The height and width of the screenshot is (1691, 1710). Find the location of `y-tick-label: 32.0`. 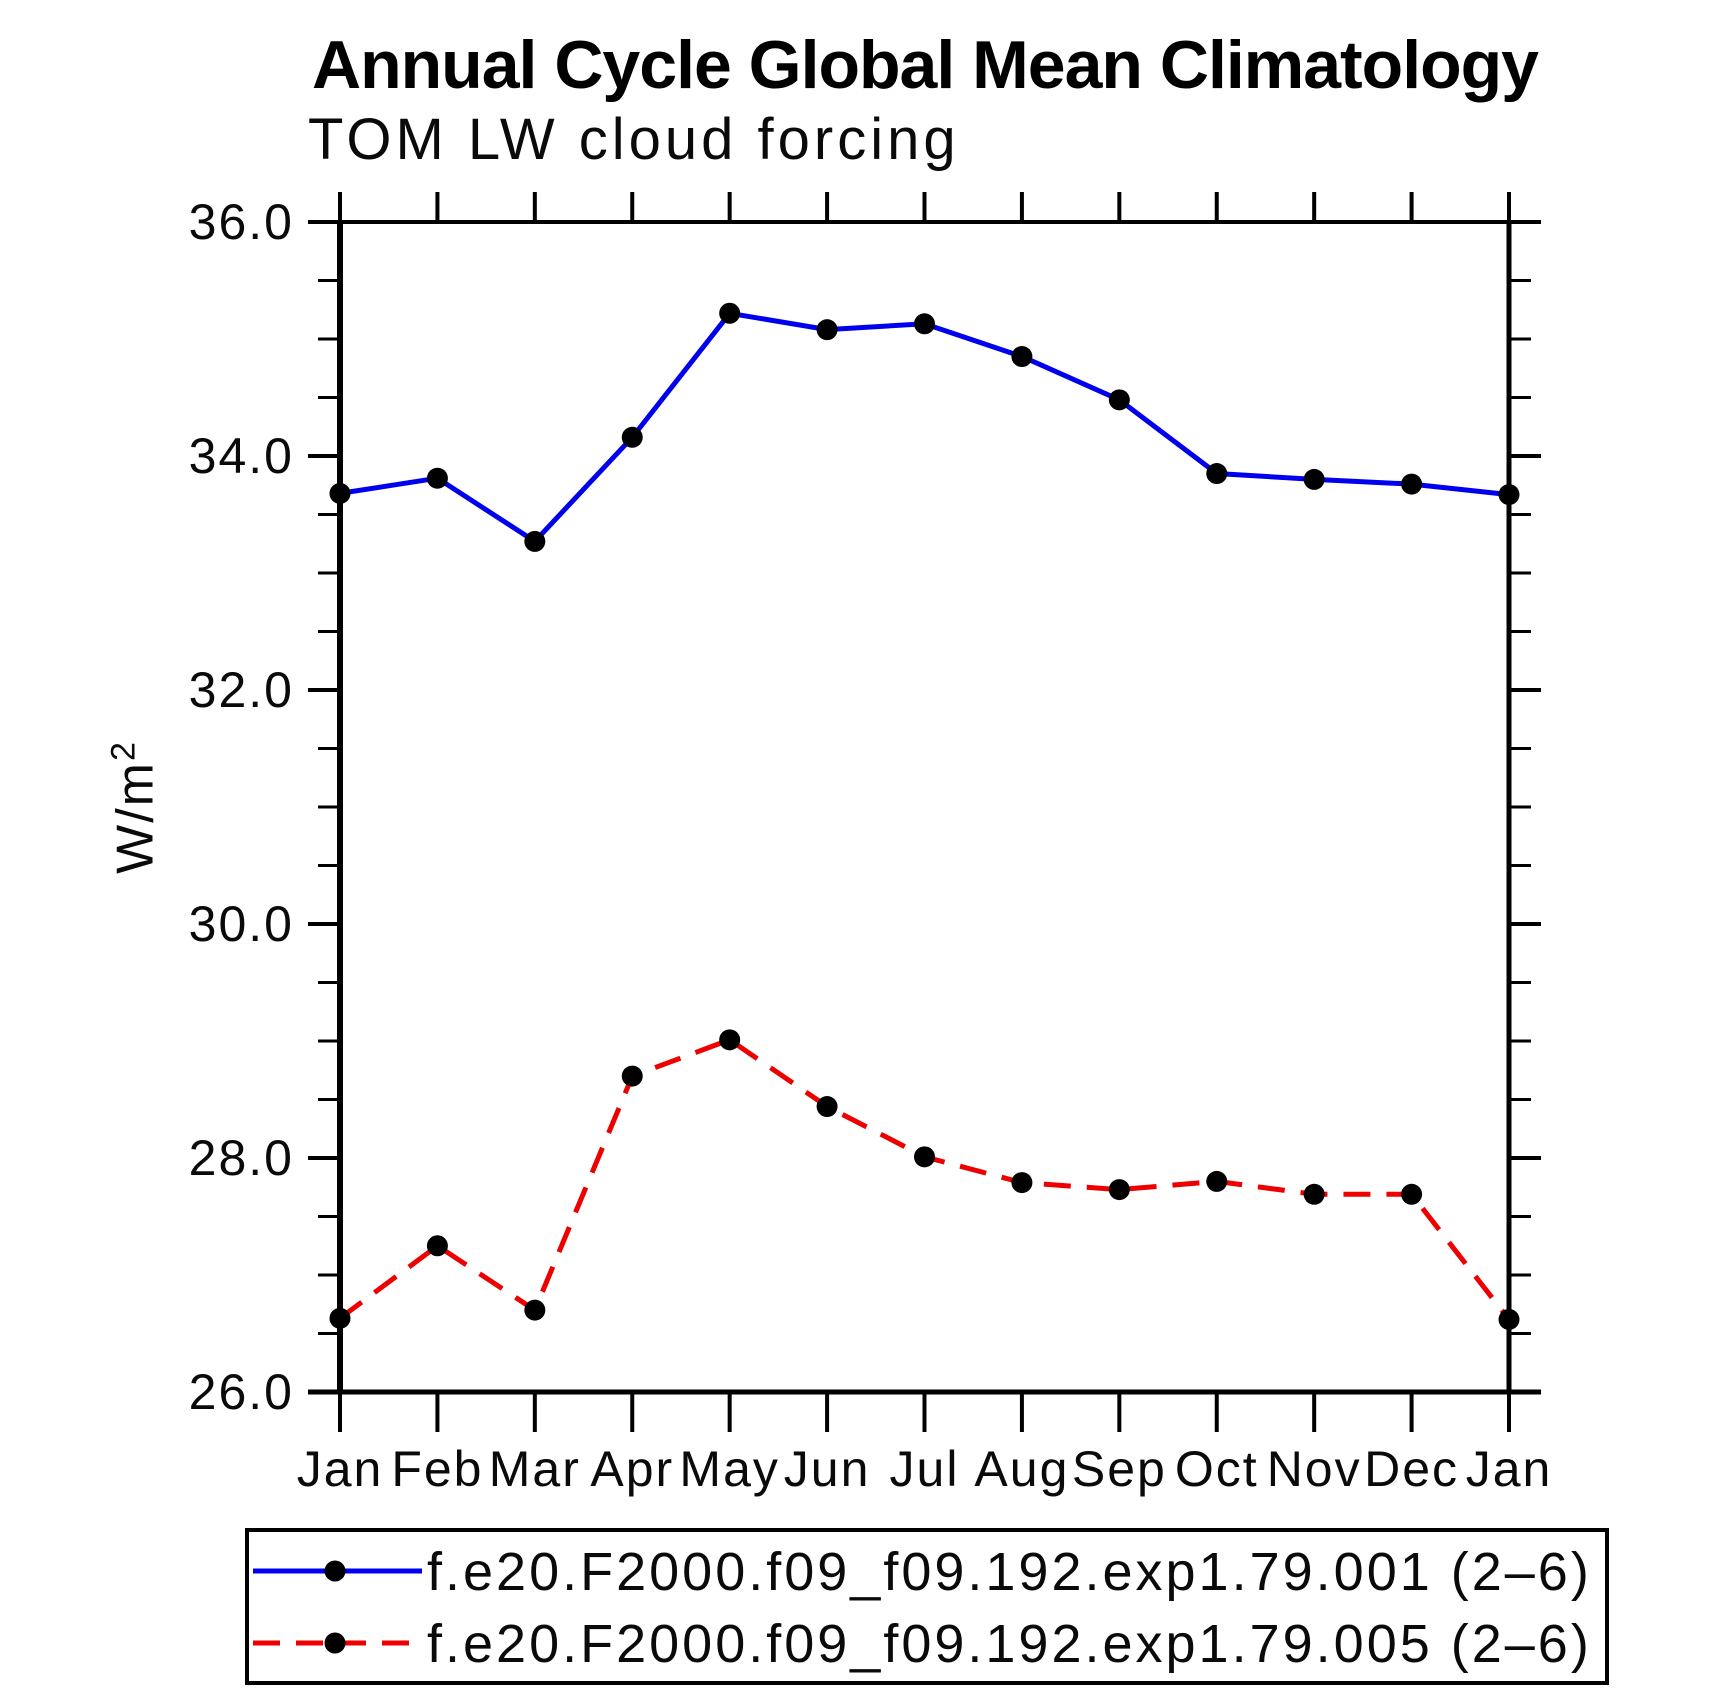

y-tick-label: 32.0 is located at coordinates (241, 690).